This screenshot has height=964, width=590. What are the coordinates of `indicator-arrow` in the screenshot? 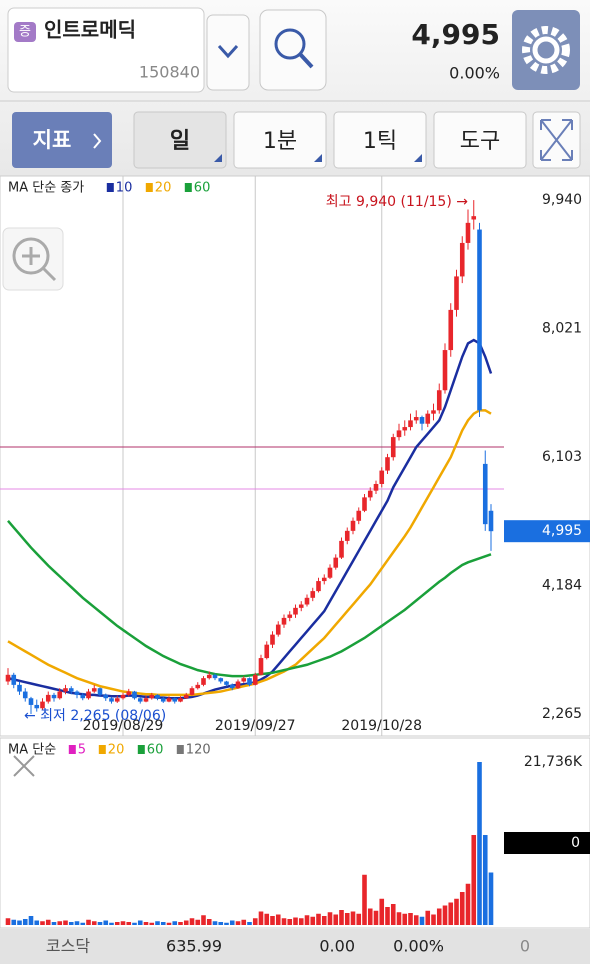 It's located at (97, 141).